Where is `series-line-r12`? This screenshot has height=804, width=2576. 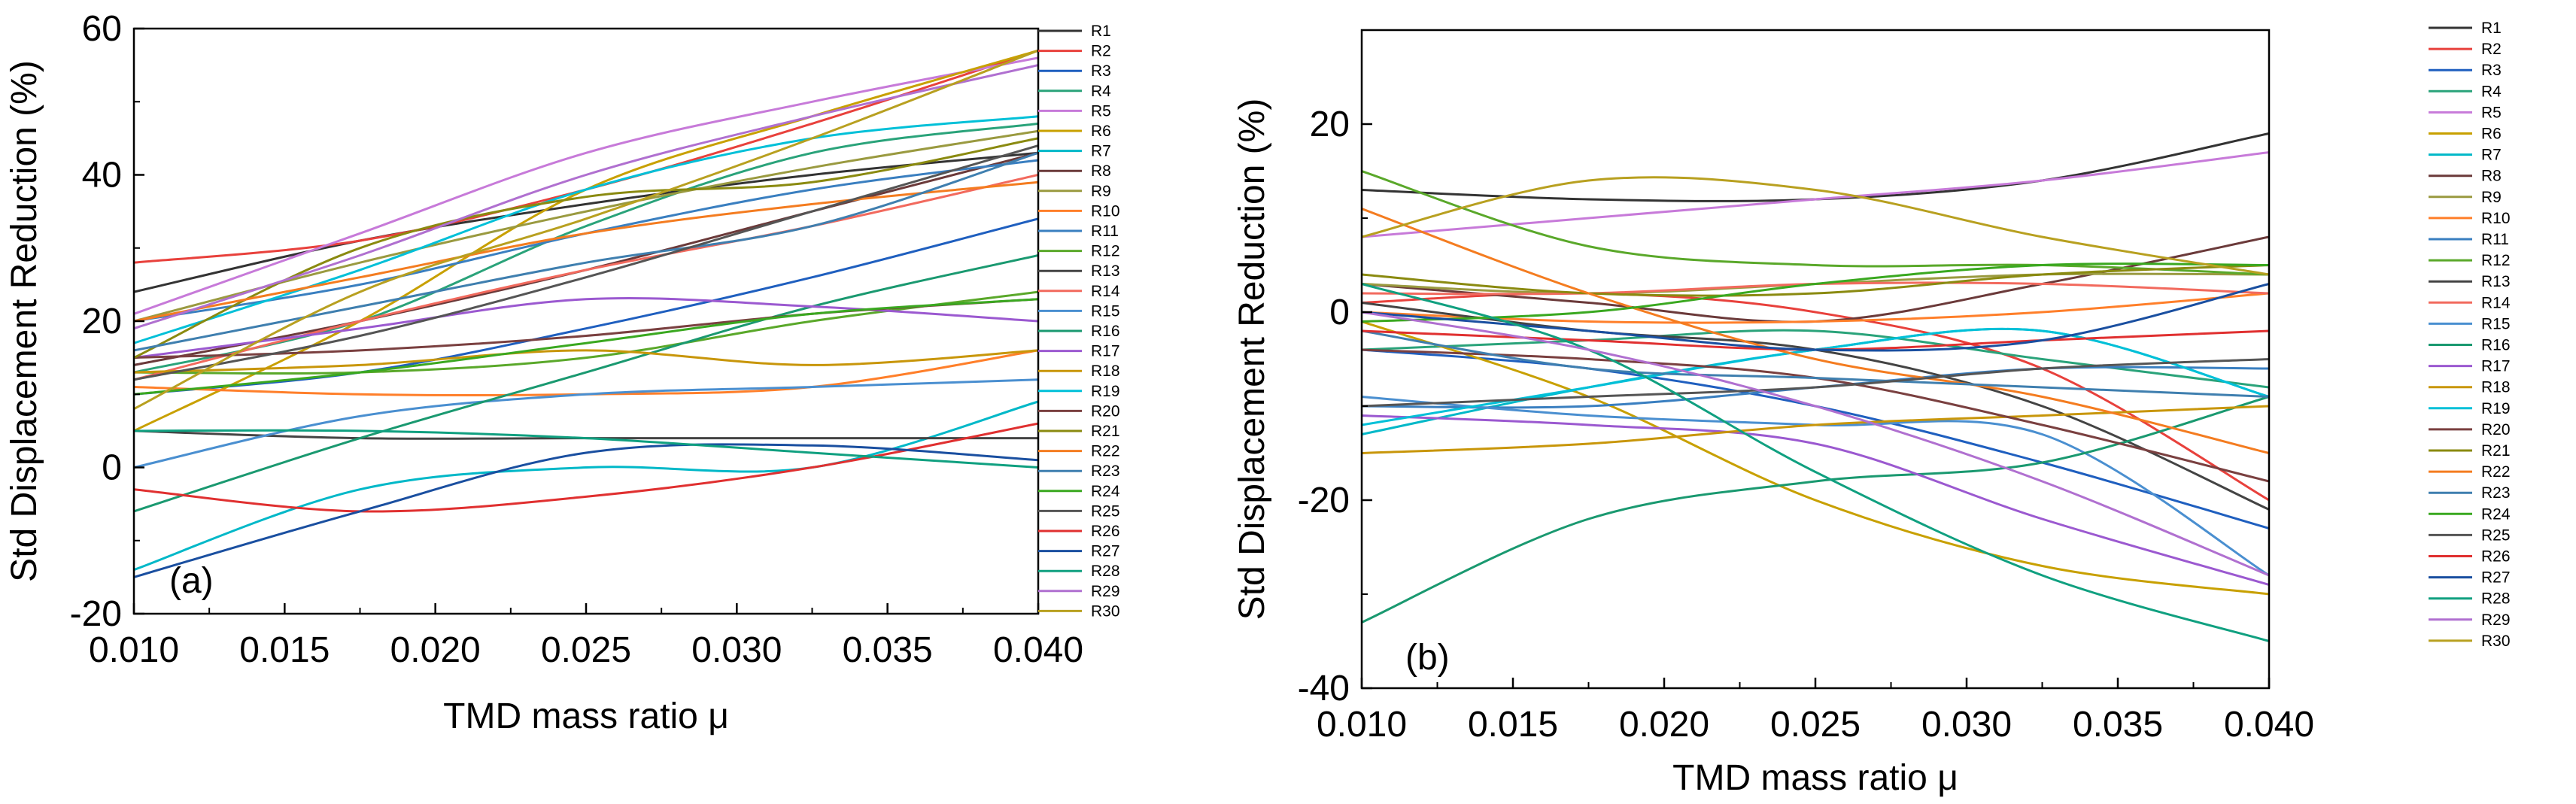 series-line-r12 is located at coordinates (1815, 223).